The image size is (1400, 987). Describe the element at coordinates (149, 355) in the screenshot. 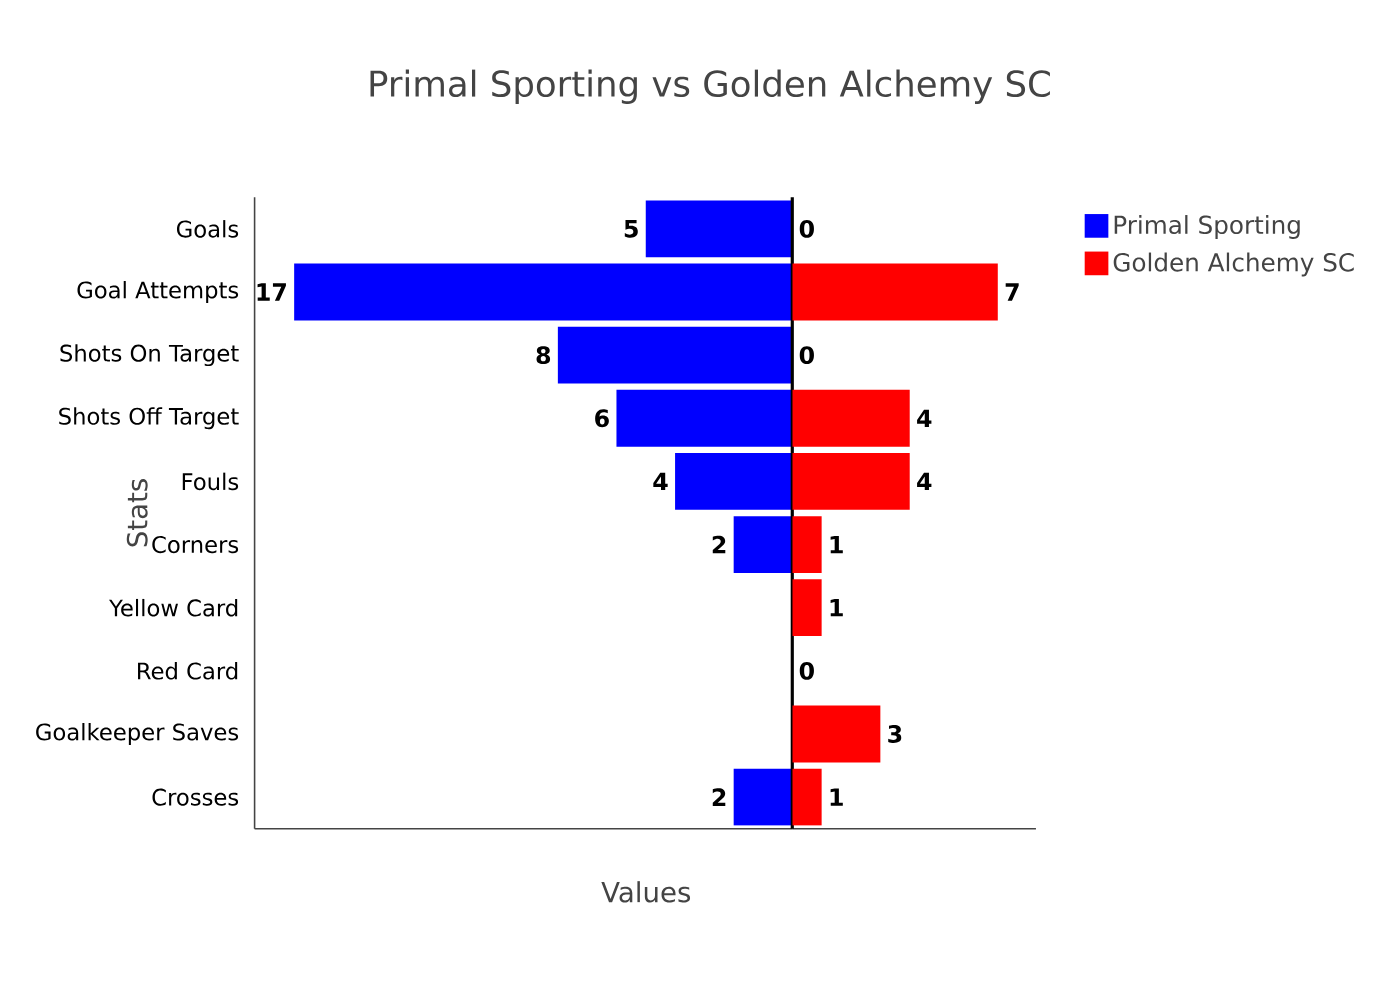

I see `y-tick-label: Shots On Target` at that location.